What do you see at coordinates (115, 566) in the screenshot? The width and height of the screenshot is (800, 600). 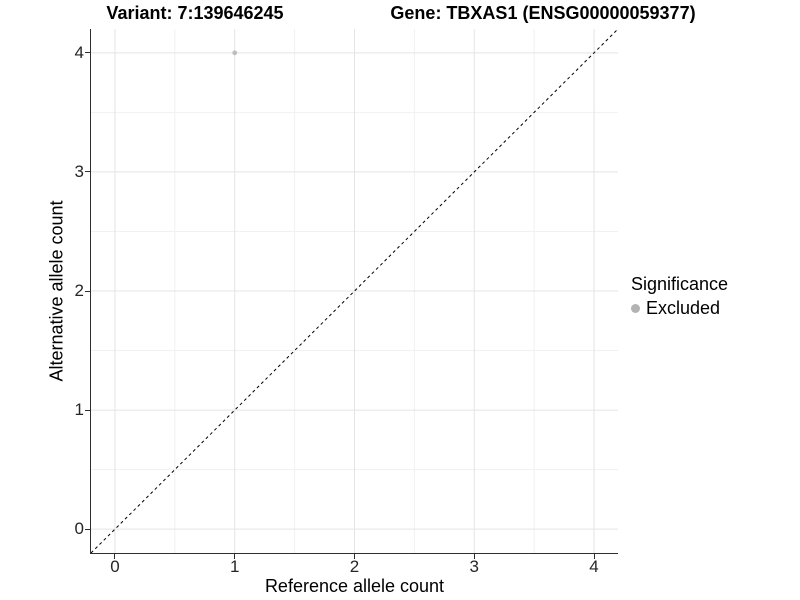 I see `x-tick-label: 0` at bounding box center [115, 566].